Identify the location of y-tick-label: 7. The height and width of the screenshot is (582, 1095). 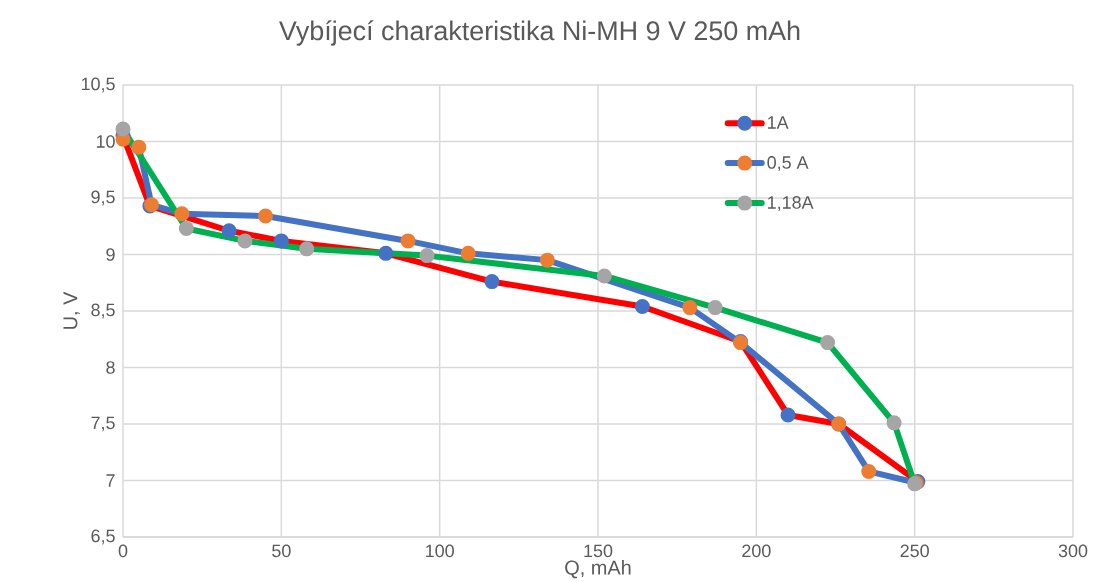
(110, 480).